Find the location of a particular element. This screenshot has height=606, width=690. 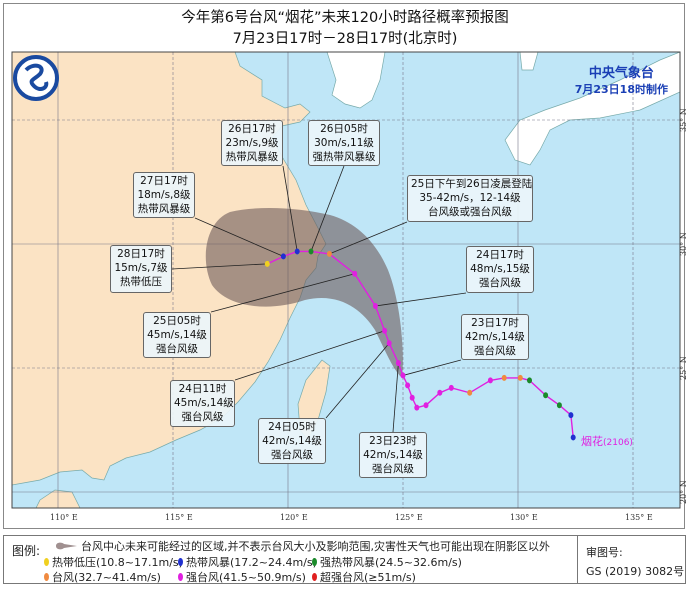

callout-line: 24日05时 is located at coordinates (292, 427).